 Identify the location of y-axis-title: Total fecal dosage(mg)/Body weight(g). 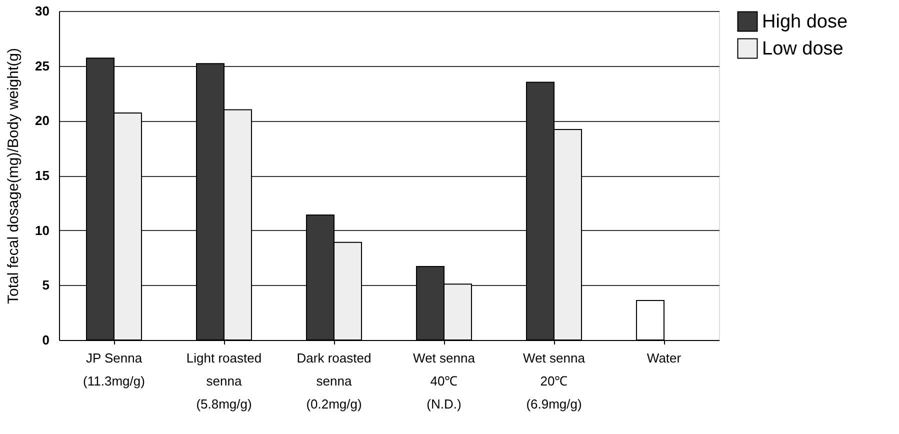
(13, 176).